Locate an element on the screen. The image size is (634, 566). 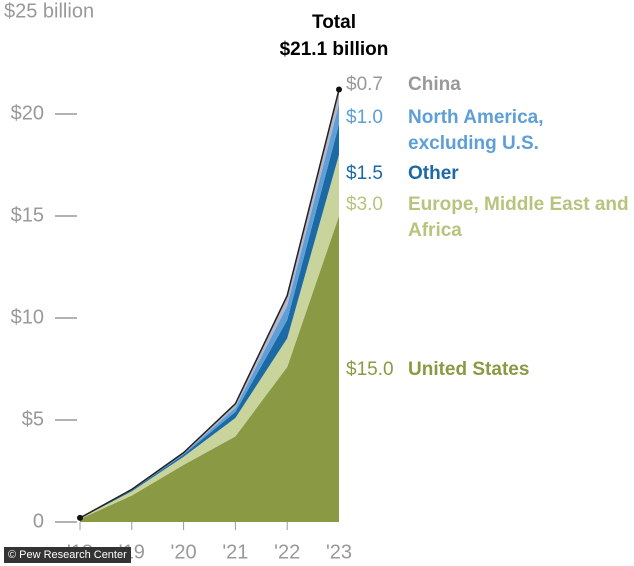
total-value: $21.1 billion is located at coordinates (334, 49).